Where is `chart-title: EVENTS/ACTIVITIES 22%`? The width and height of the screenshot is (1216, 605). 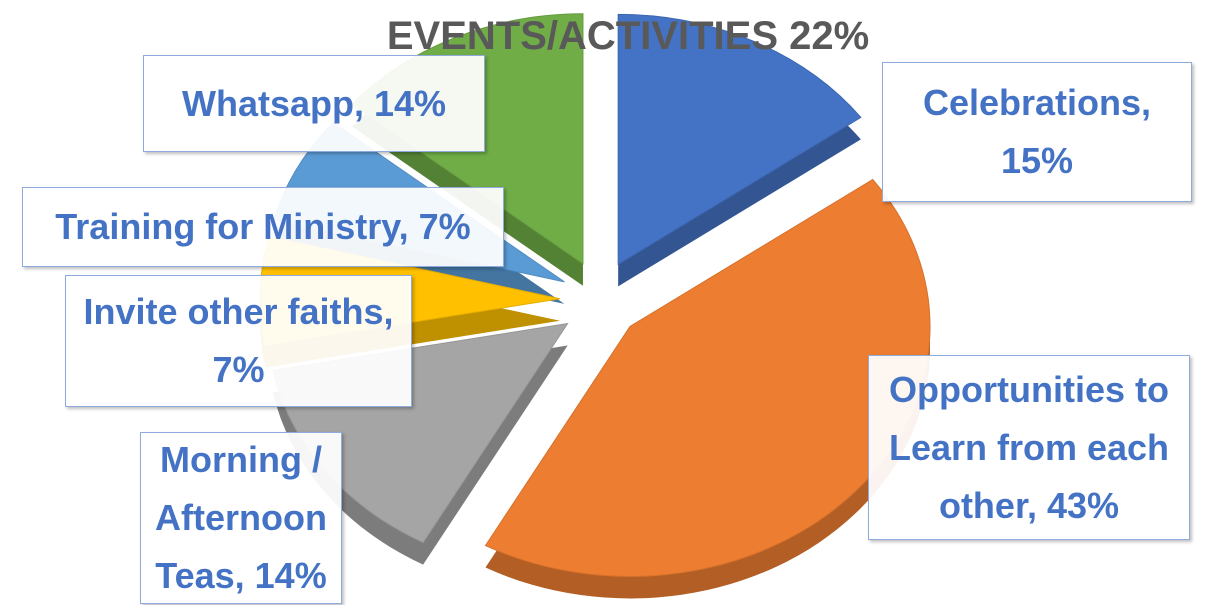 chart-title: EVENTS/ACTIVITIES 22% is located at coordinates (628, 36).